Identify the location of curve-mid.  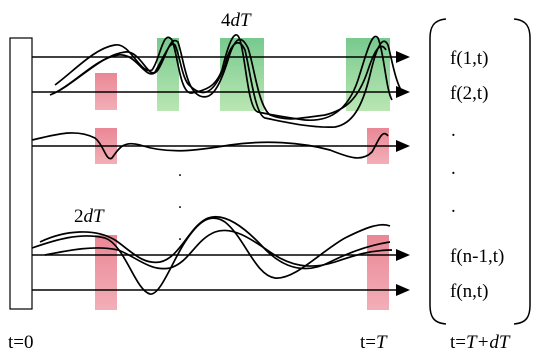
(210, 146).